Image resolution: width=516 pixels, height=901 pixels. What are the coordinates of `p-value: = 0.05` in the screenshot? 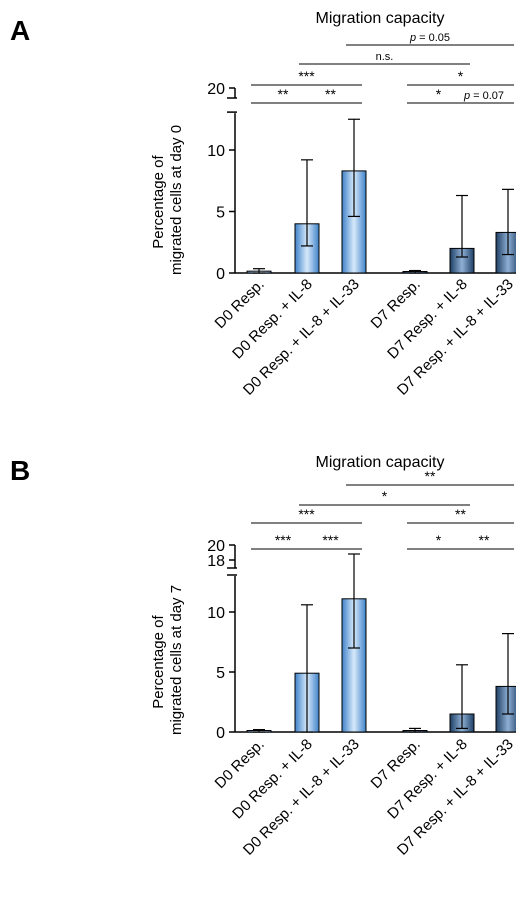 It's located at (433, 38).